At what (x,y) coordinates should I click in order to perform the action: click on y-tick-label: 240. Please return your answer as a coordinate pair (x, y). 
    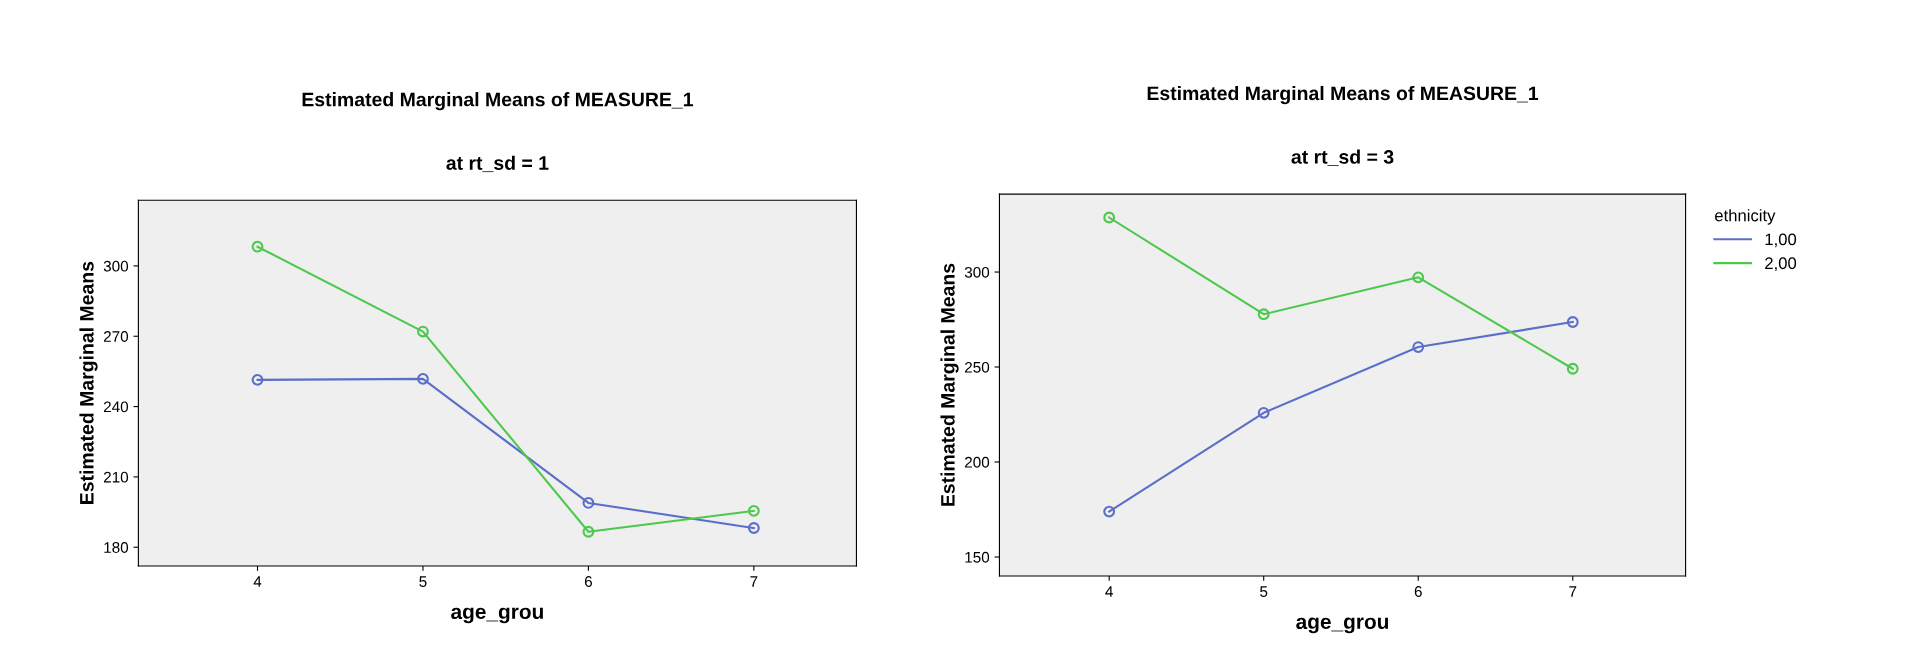
    Looking at the image, I should click on (116, 407).